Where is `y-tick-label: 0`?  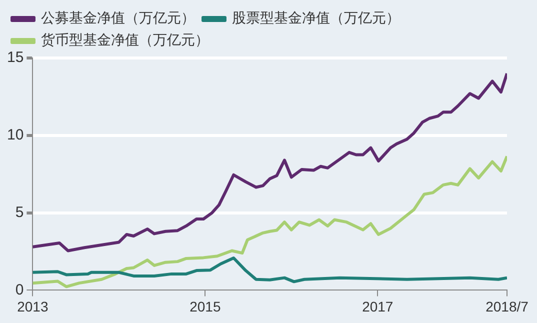
y-tick-label: 0 is located at coordinates (19, 289).